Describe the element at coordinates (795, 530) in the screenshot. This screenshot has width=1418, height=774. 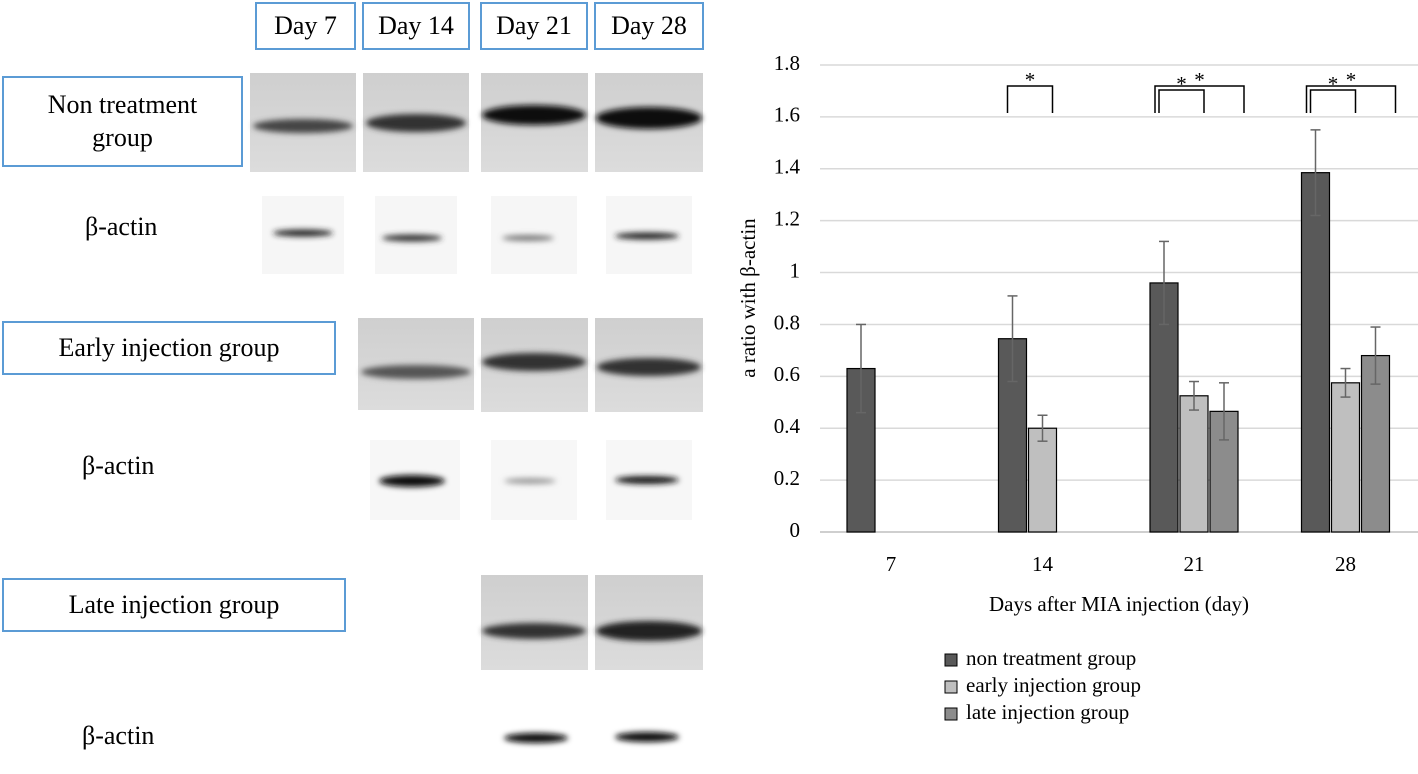
I see `y-tick-label: 0` at that location.